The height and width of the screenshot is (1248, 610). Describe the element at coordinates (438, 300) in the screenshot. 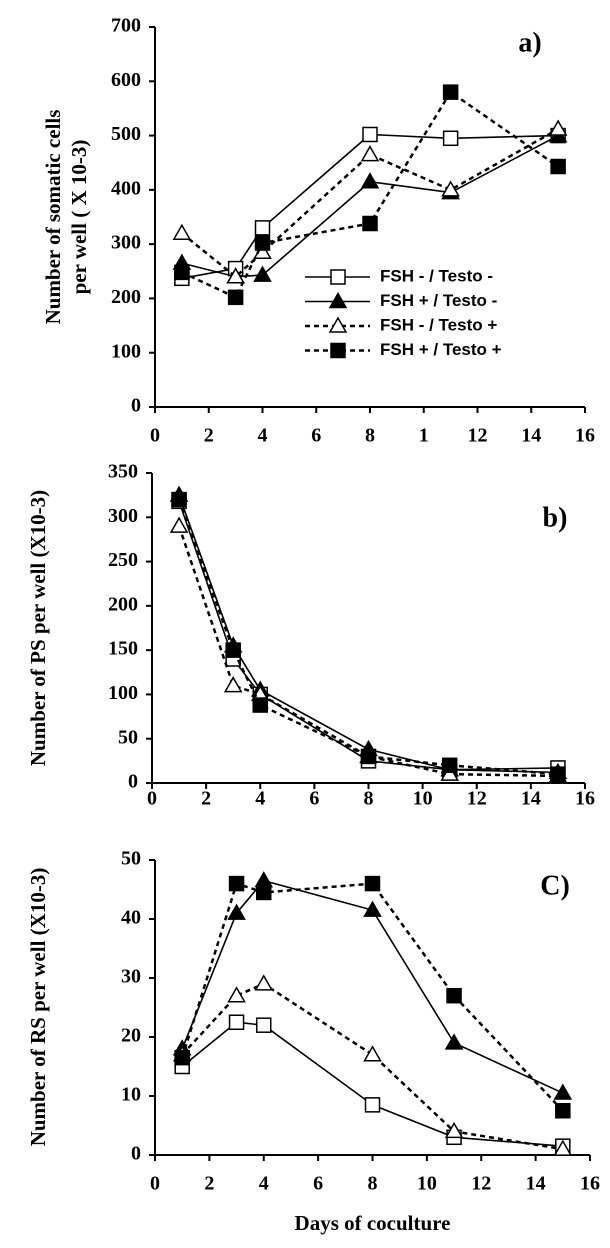

I see `legend-label: FSH + / Testo -` at that location.